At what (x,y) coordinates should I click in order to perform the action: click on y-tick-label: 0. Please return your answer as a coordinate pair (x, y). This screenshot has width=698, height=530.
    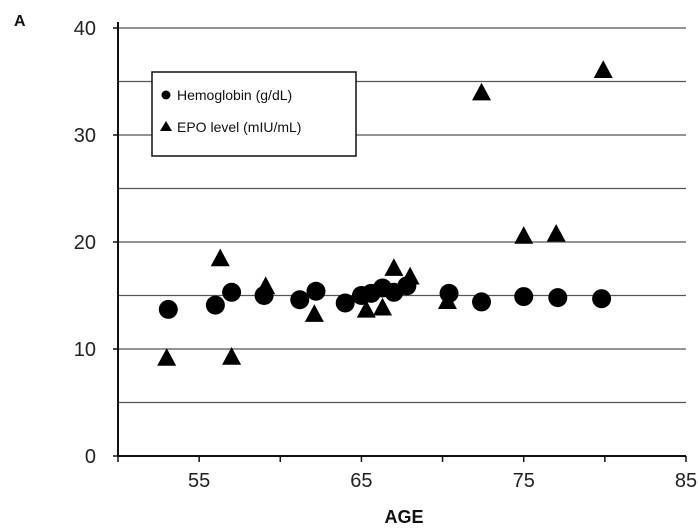
    Looking at the image, I should click on (90, 457).